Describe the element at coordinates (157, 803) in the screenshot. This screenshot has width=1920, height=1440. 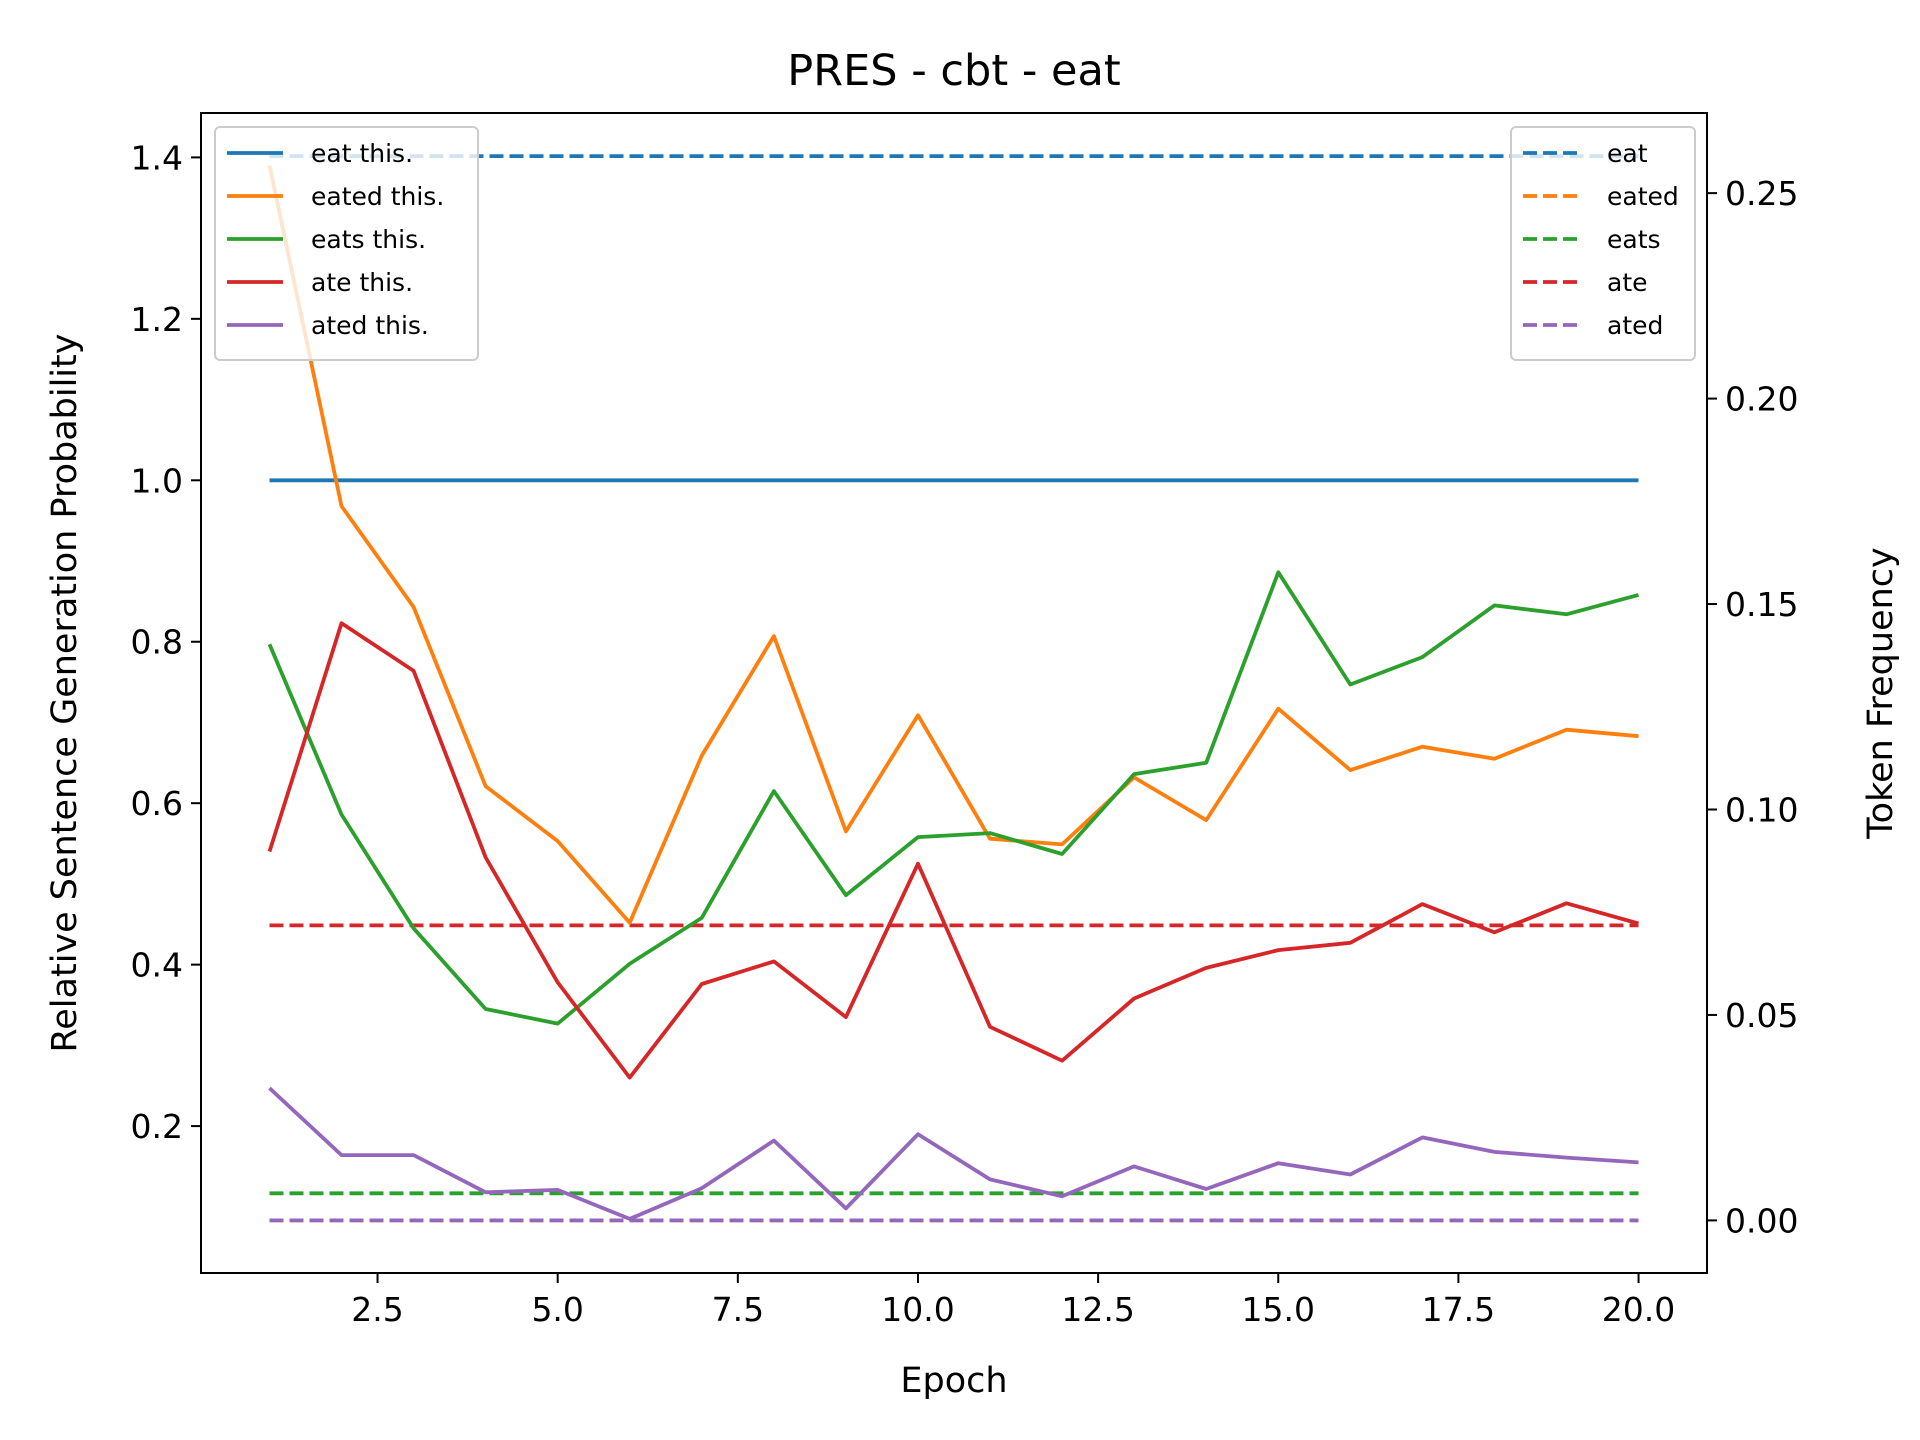
I see `y-tick-label: 0.6` at that location.